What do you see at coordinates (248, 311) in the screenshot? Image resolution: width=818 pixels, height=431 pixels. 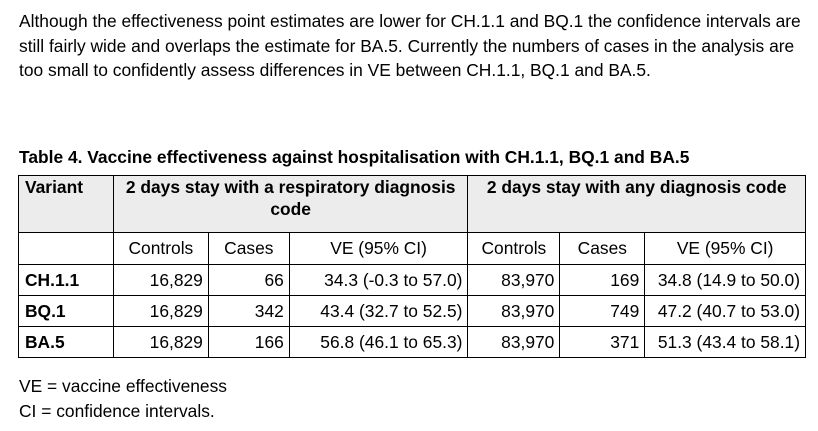 I see `cases-cell: 342` at bounding box center [248, 311].